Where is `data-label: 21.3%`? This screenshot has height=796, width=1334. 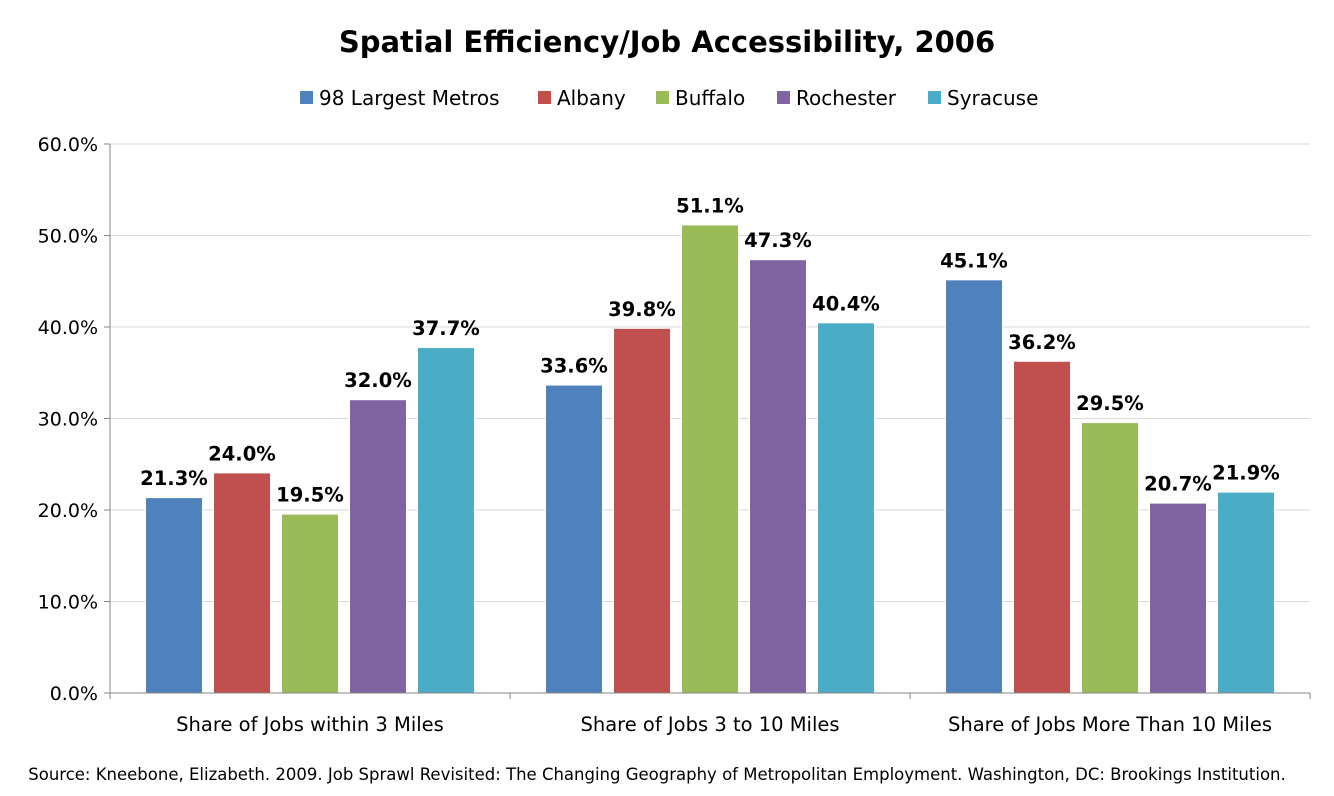 data-label: 21.3% is located at coordinates (174, 478).